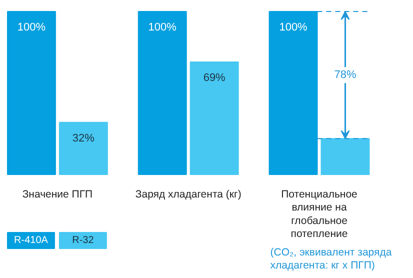 This screenshot has width=413, height=278. I want to click on x-tick-label: Значение ПГП, so click(57, 194).